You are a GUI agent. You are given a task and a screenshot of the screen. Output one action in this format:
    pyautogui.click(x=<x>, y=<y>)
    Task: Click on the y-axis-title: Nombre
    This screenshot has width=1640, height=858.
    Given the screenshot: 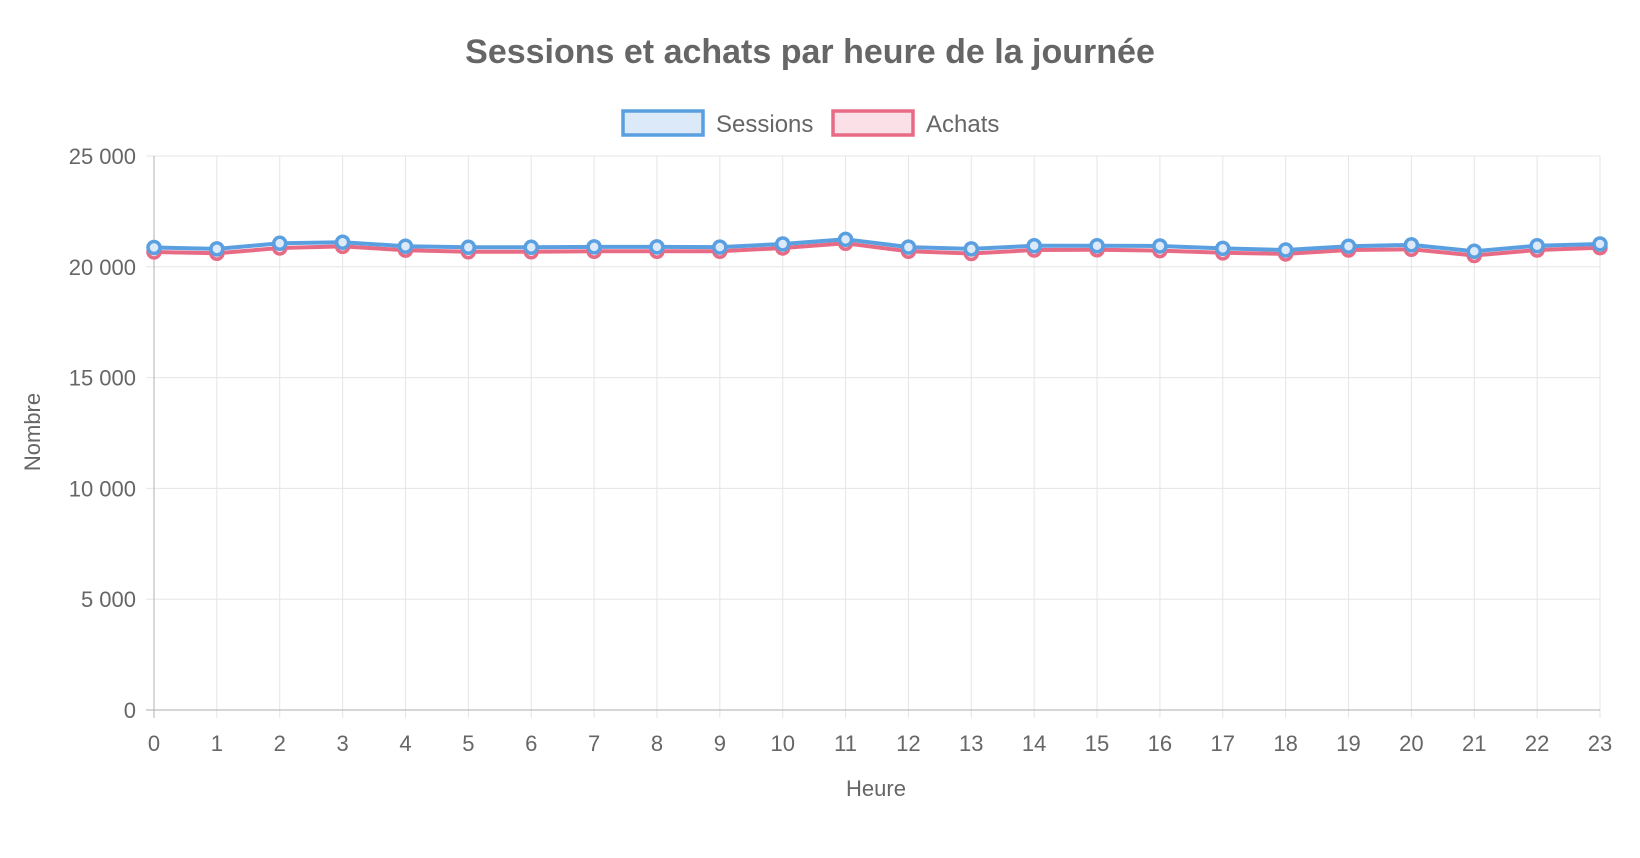 What is the action you would take?
    pyautogui.click(x=32, y=432)
    